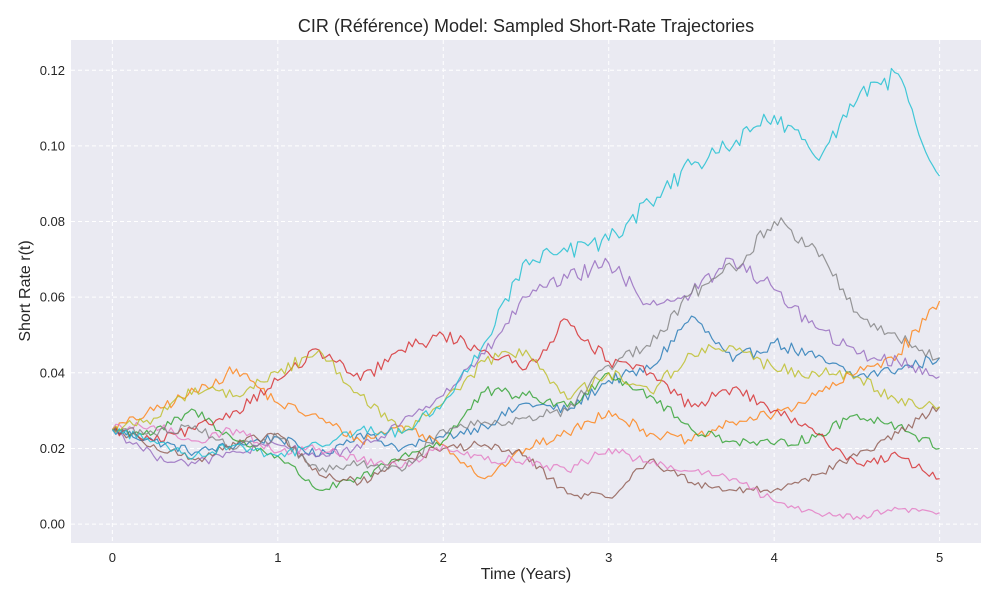 The width and height of the screenshot is (1000, 600). Describe the element at coordinates (608, 557) in the screenshot. I see `x-tick-label: 3` at that location.